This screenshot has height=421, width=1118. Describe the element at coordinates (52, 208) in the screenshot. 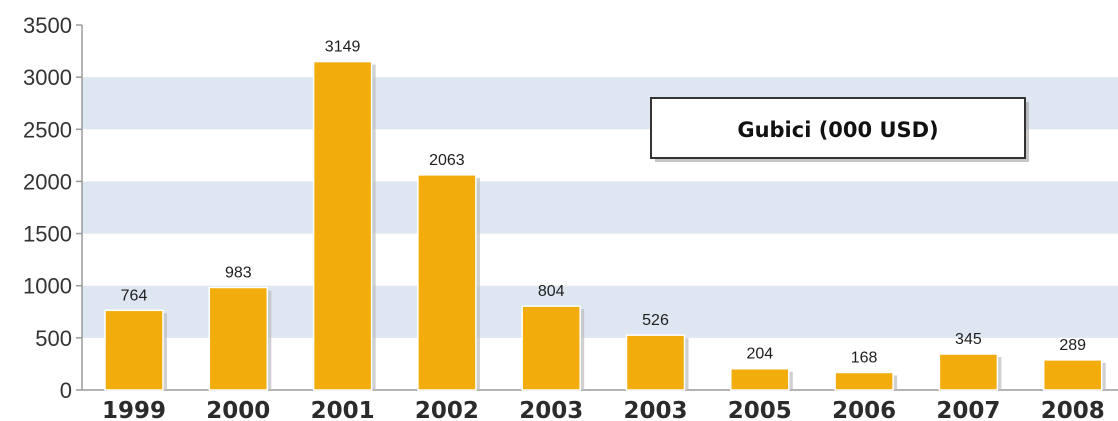

I see `y-axis-ticks: 0 500 1000 1500 2000 2500 3000 3500` at that location.